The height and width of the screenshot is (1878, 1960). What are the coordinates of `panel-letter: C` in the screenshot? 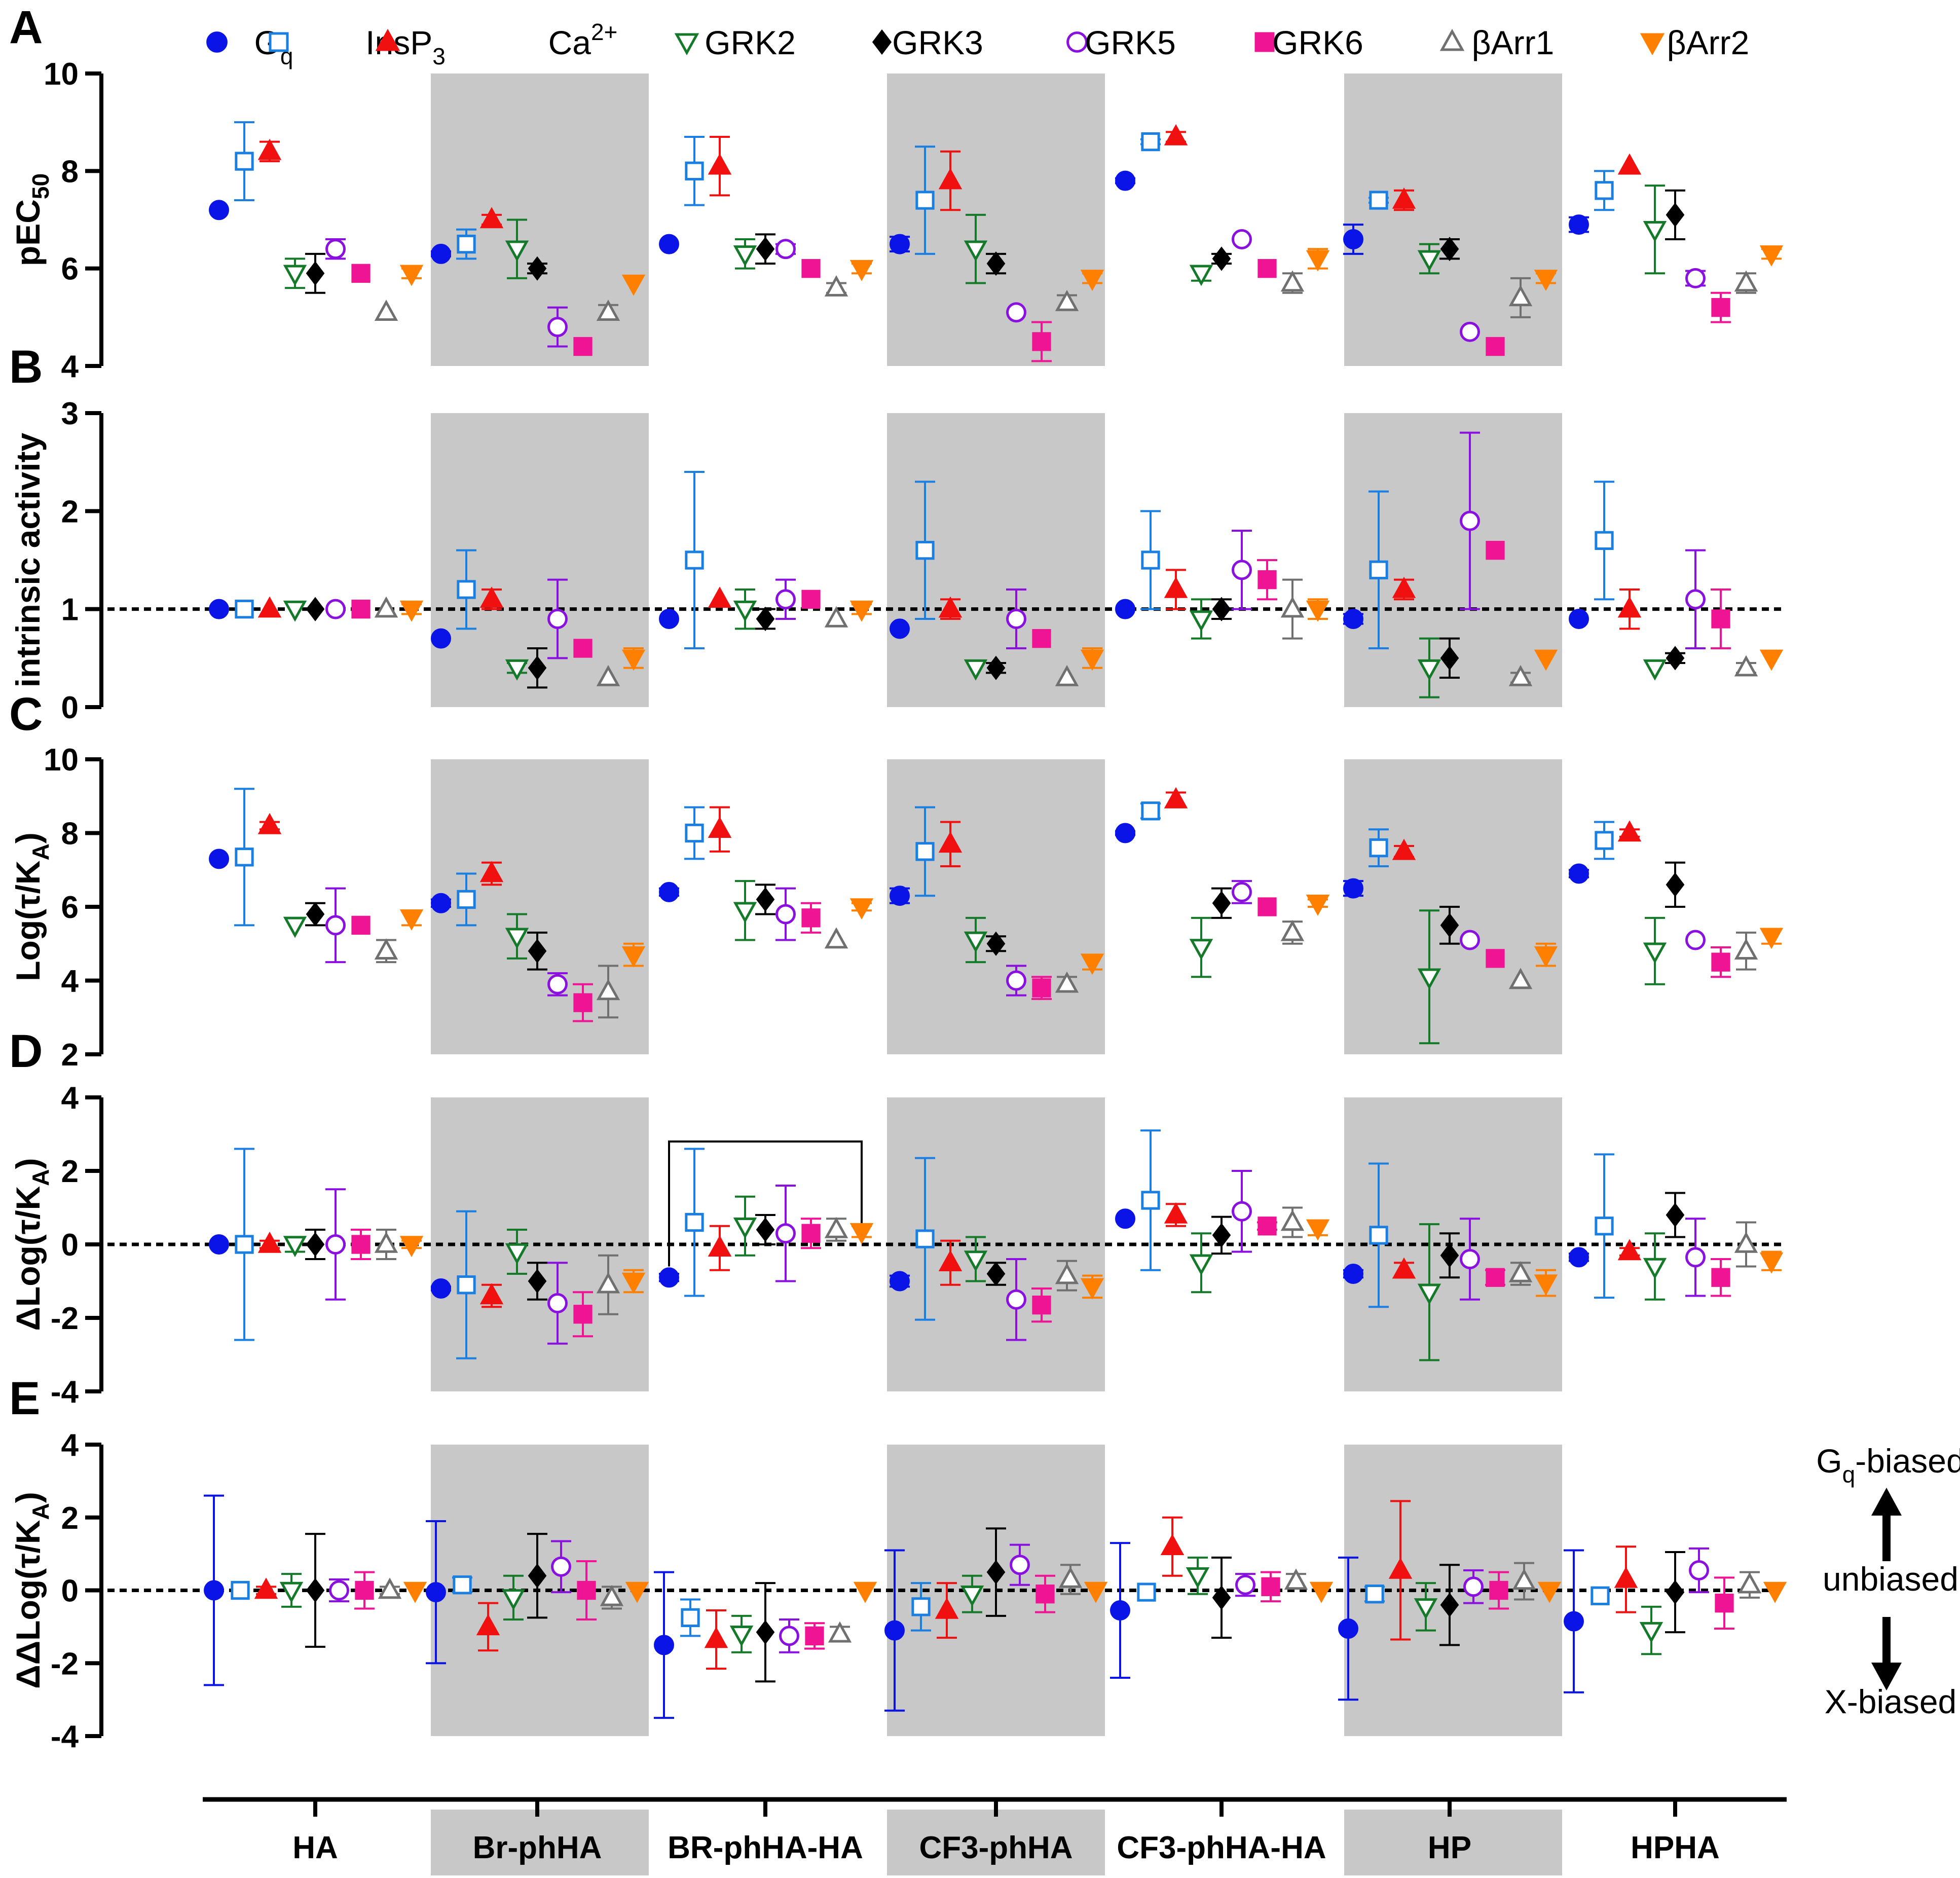 It's located at (26, 714).